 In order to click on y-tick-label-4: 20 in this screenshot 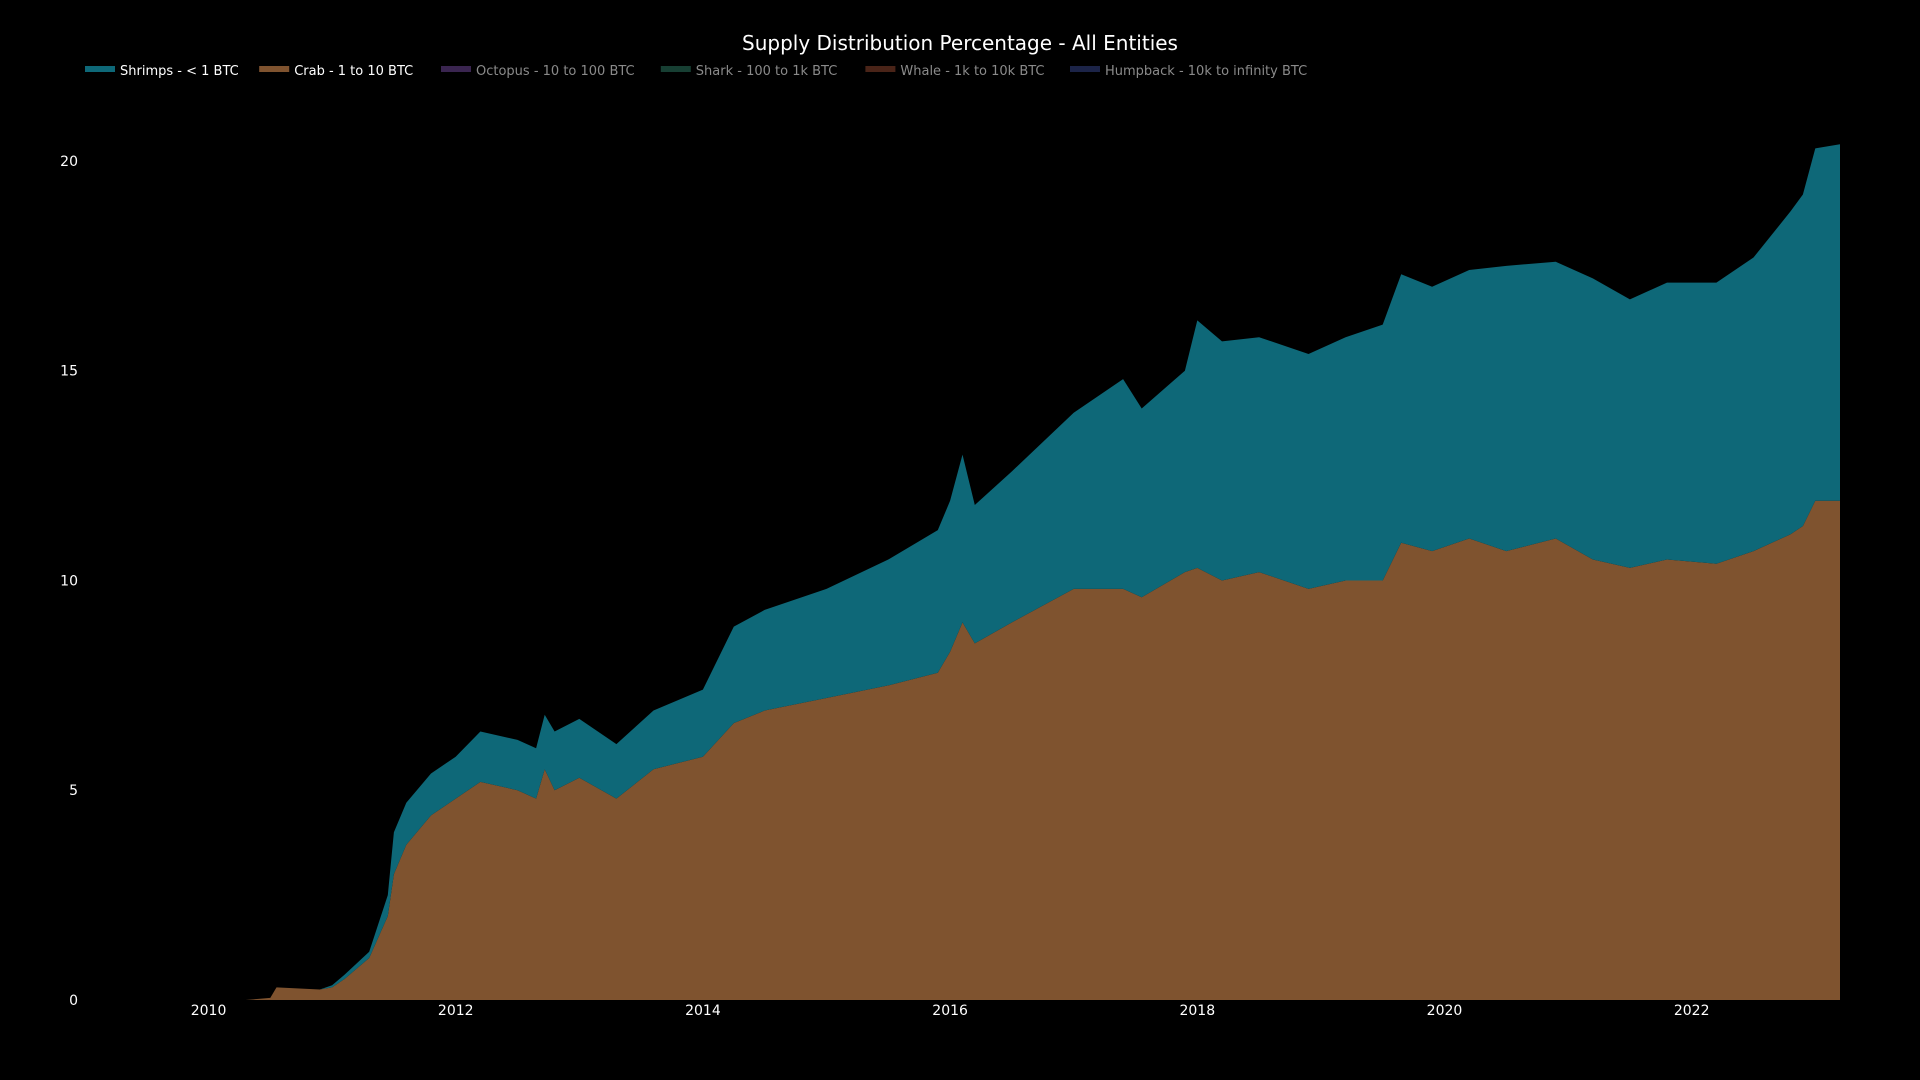, I will do `click(69, 162)`.